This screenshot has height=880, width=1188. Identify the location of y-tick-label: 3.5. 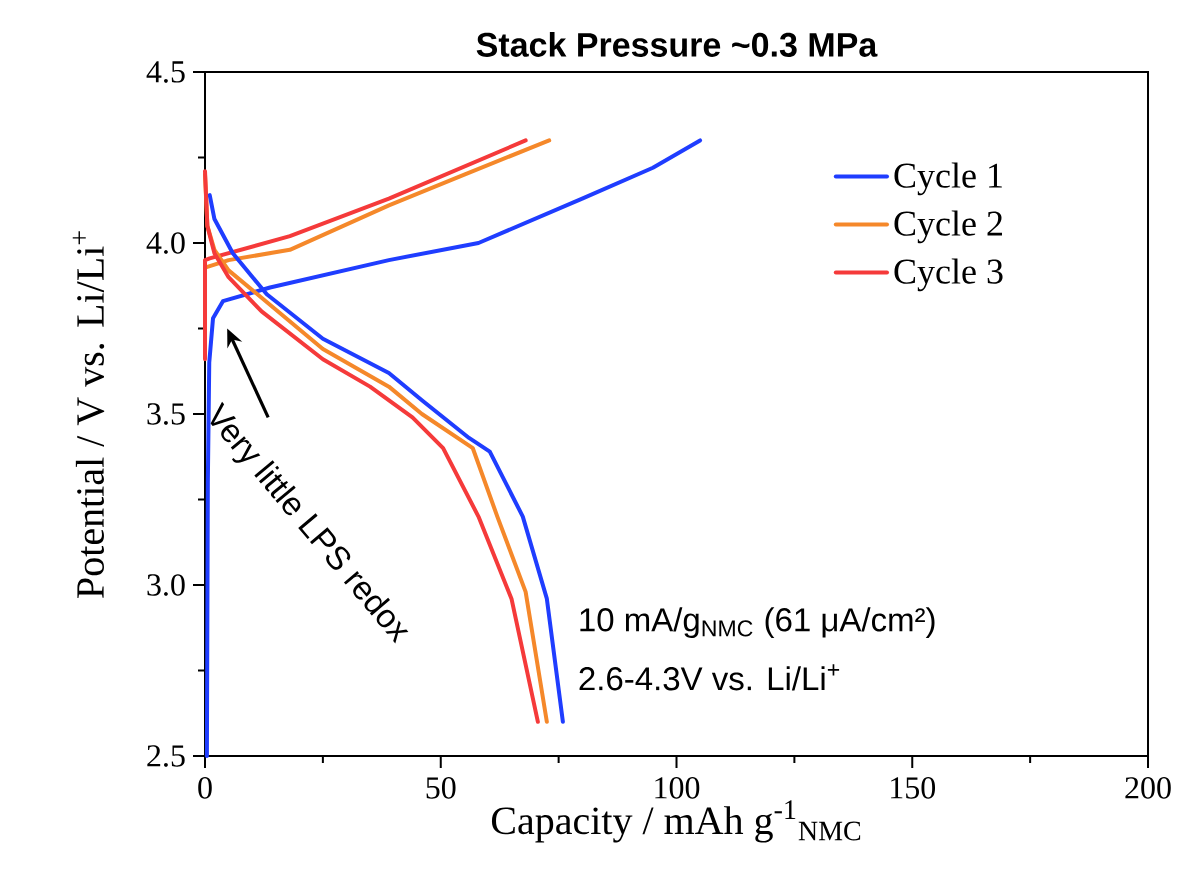
(166, 414).